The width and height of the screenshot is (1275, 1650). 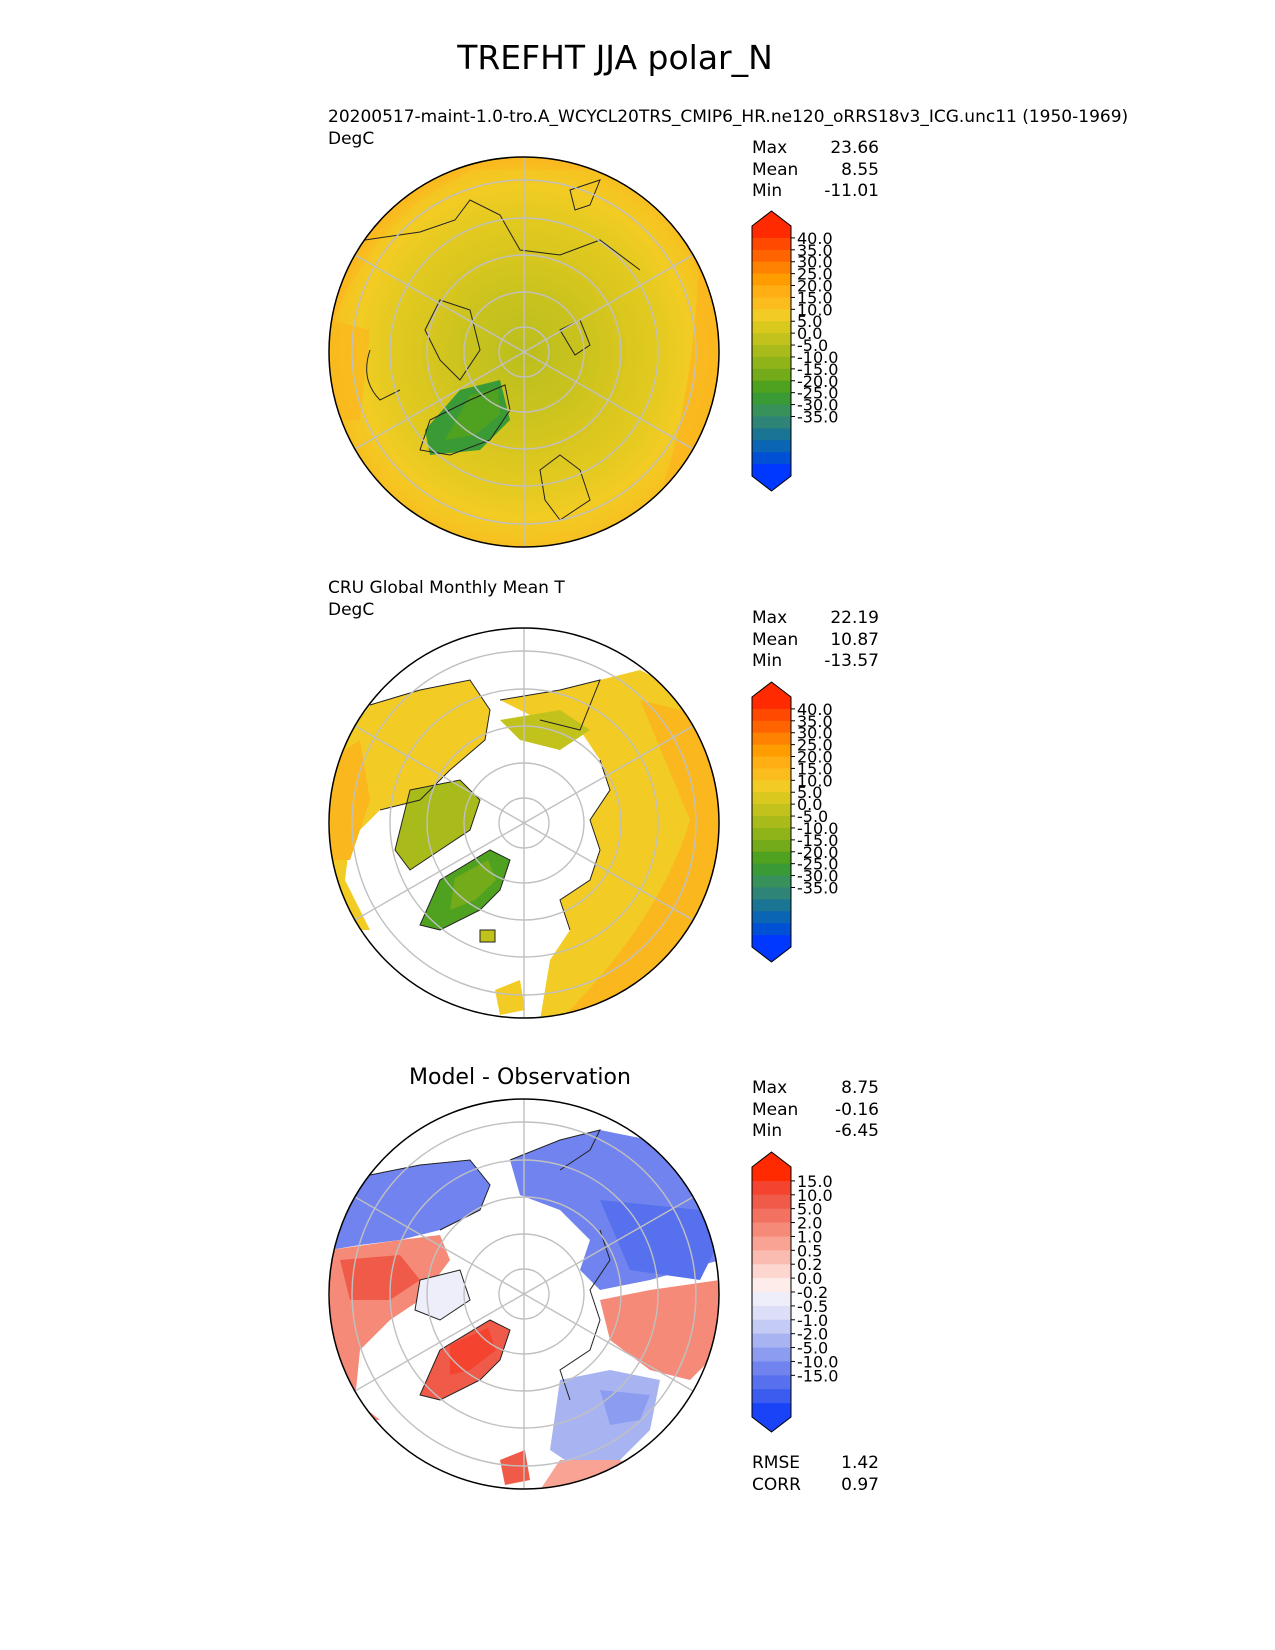 What do you see at coordinates (524, 1294) in the screenshot?
I see `panel-3-boundary` at bounding box center [524, 1294].